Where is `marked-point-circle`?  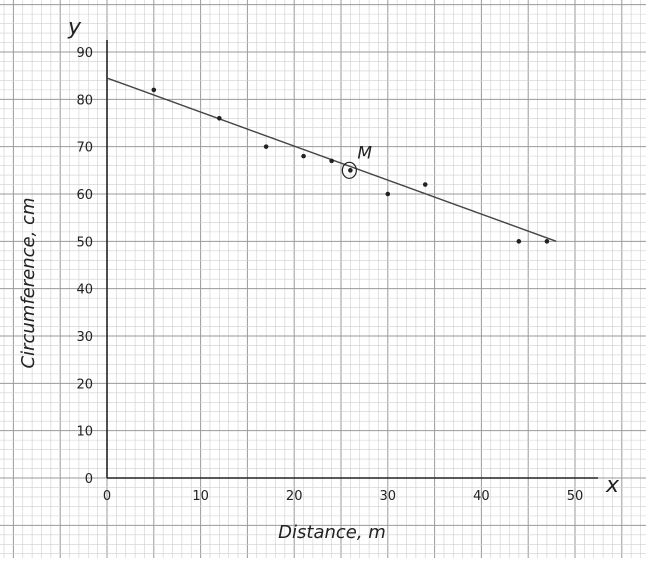 marked-point-circle is located at coordinates (349, 170).